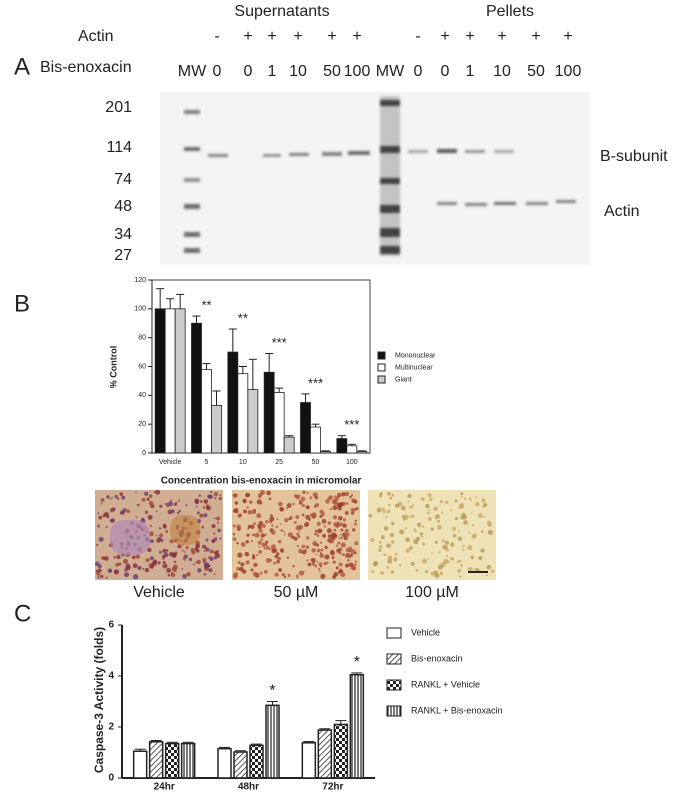 This screenshot has height=795, width=675. I want to click on x-tick-label: 24hr, so click(164, 787).